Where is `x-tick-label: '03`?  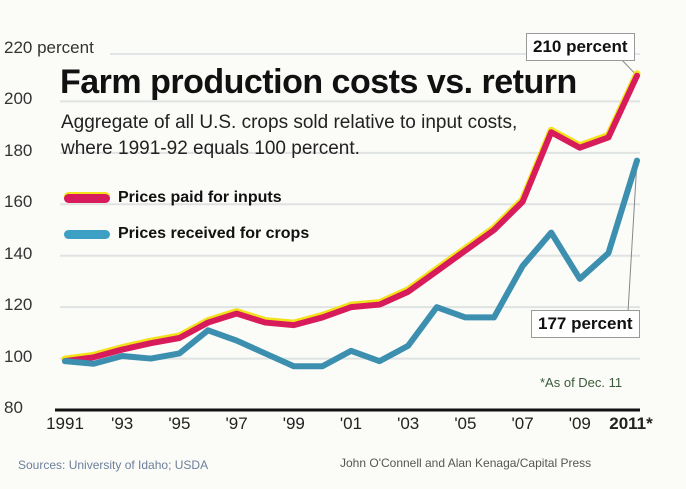
x-tick-label: '03 is located at coordinates (408, 423).